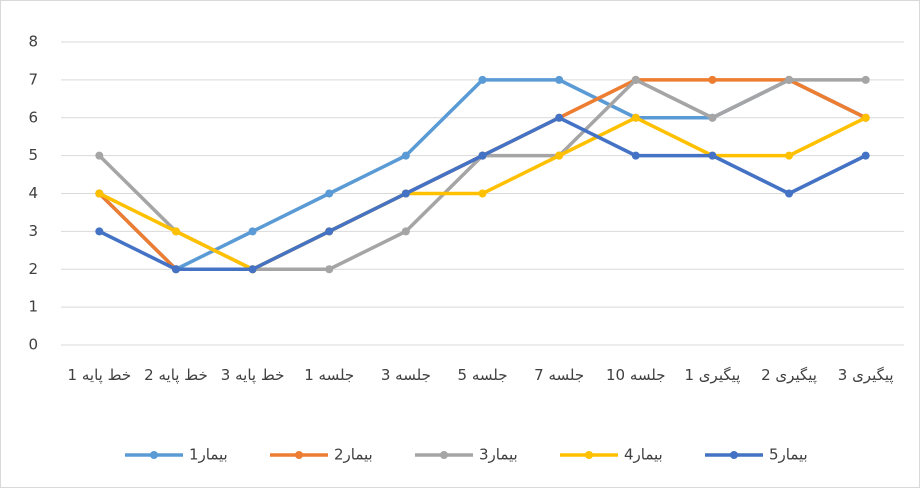  I want to click on x-tick-label: جلسه 5, so click(482, 375).